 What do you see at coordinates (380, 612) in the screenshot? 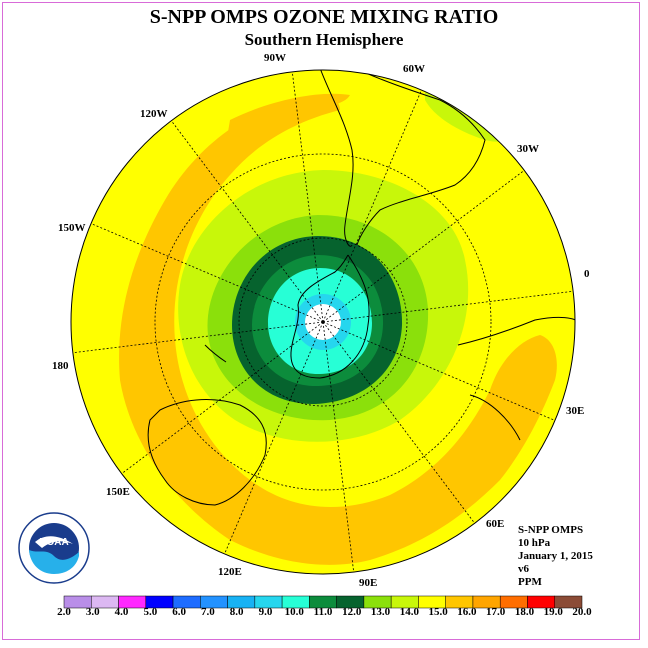
I see `colorbar-tick-label: 13.0` at bounding box center [380, 612].